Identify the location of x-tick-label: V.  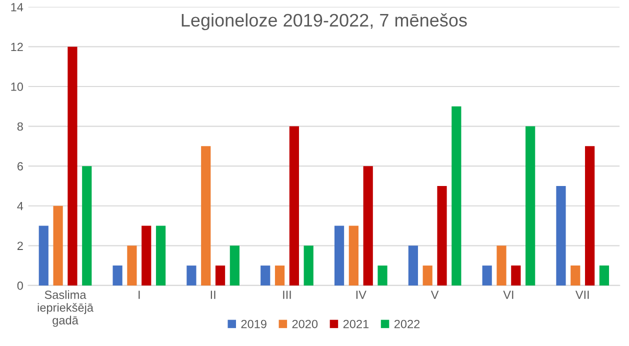
(434, 294).